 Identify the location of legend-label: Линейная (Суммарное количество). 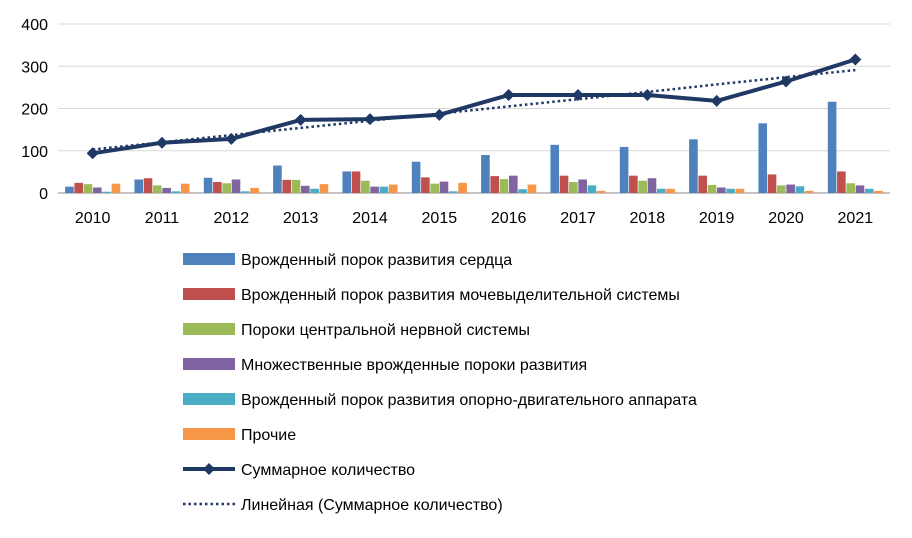
(372, 505).